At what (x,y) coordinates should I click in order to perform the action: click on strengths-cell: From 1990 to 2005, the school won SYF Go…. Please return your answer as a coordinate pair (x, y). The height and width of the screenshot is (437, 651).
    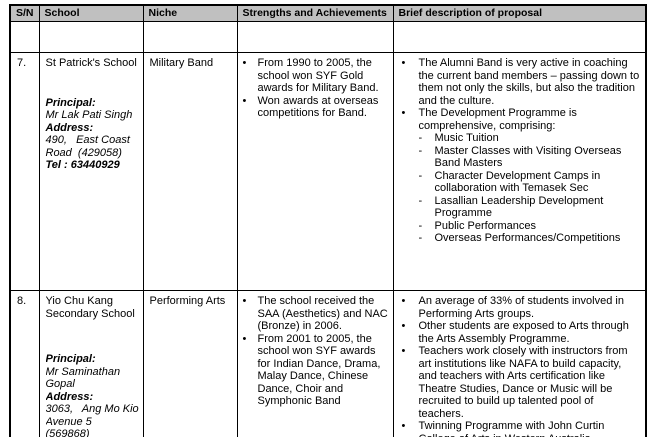
    Looking at the image, I should click on (315, 171).